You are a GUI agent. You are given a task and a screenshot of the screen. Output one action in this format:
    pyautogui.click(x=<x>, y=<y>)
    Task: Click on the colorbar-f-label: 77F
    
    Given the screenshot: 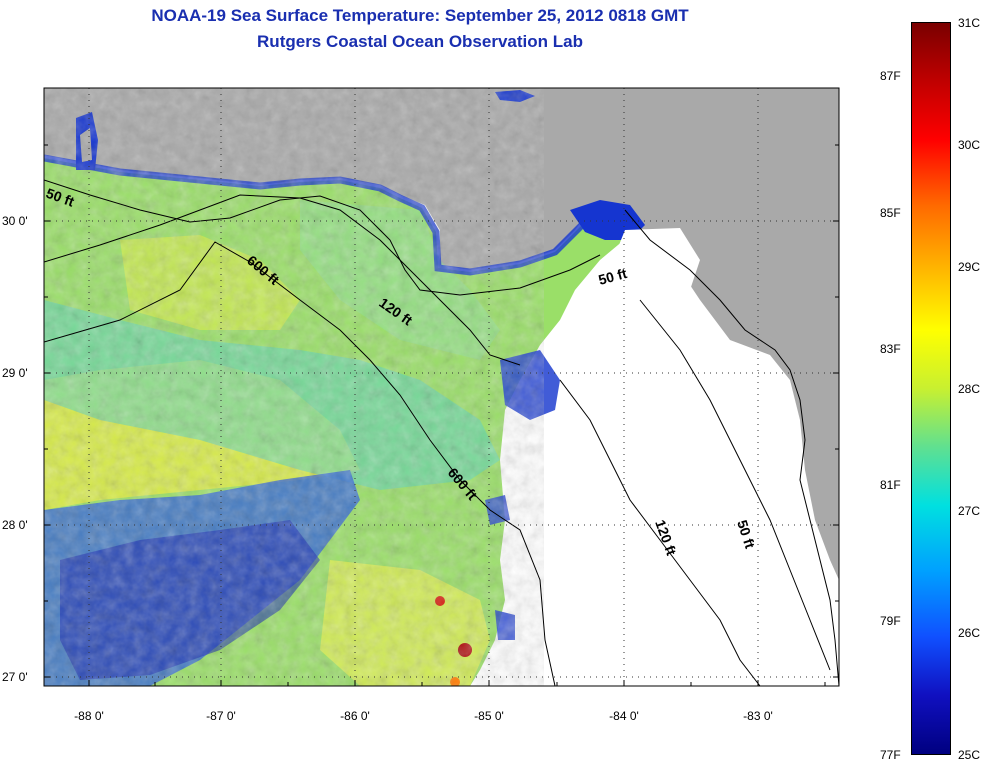 What is the action you would take?
    pyautogui.click(x=890, y=755)
    